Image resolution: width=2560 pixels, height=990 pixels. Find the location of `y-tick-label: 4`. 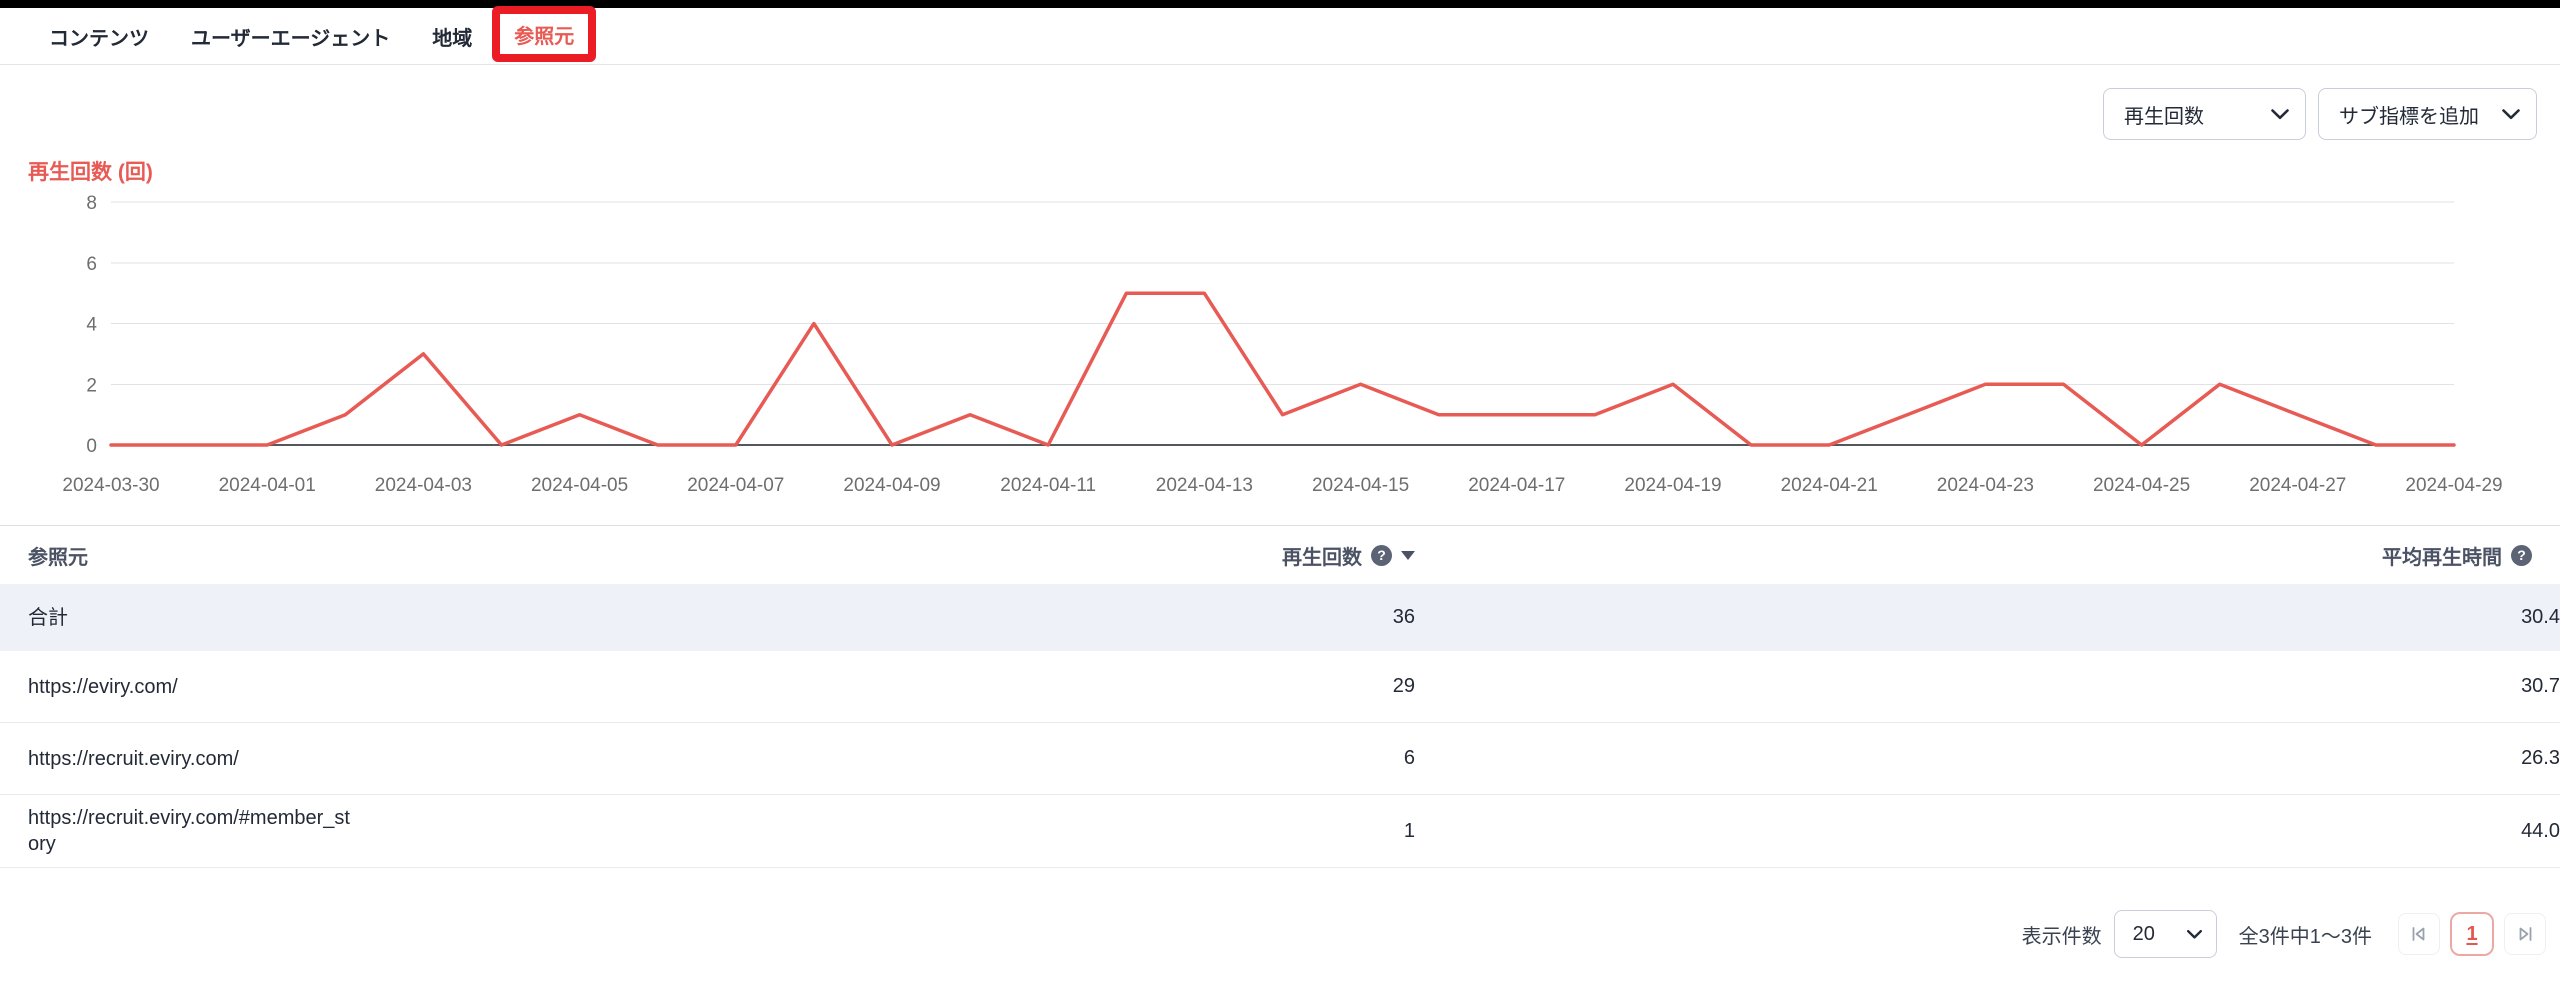

y-tick-label: 4 is located at coordinates (91, 325).